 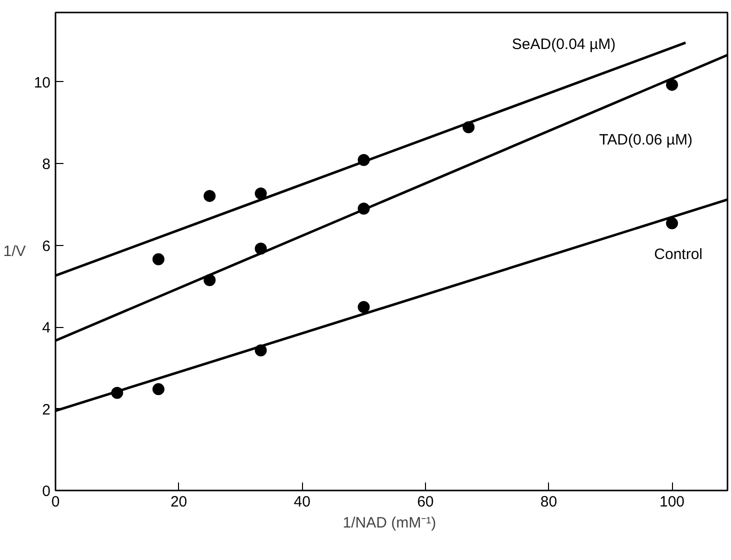 I want to click on y-tick-label: 2, so click(x=46, y=409).